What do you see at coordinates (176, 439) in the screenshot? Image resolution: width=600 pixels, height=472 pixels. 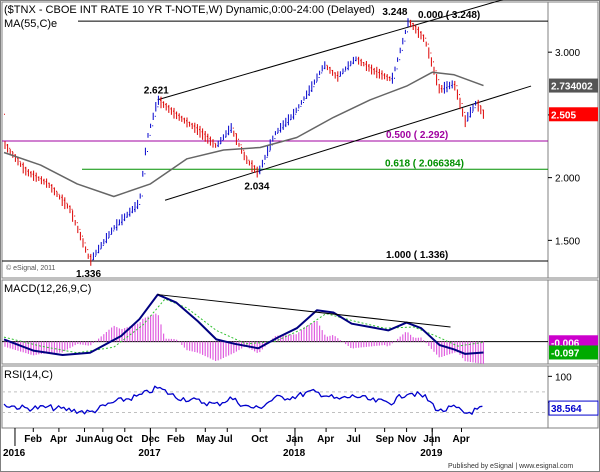 I see `month-label-6: Feb` at bounding box center [176, 439].